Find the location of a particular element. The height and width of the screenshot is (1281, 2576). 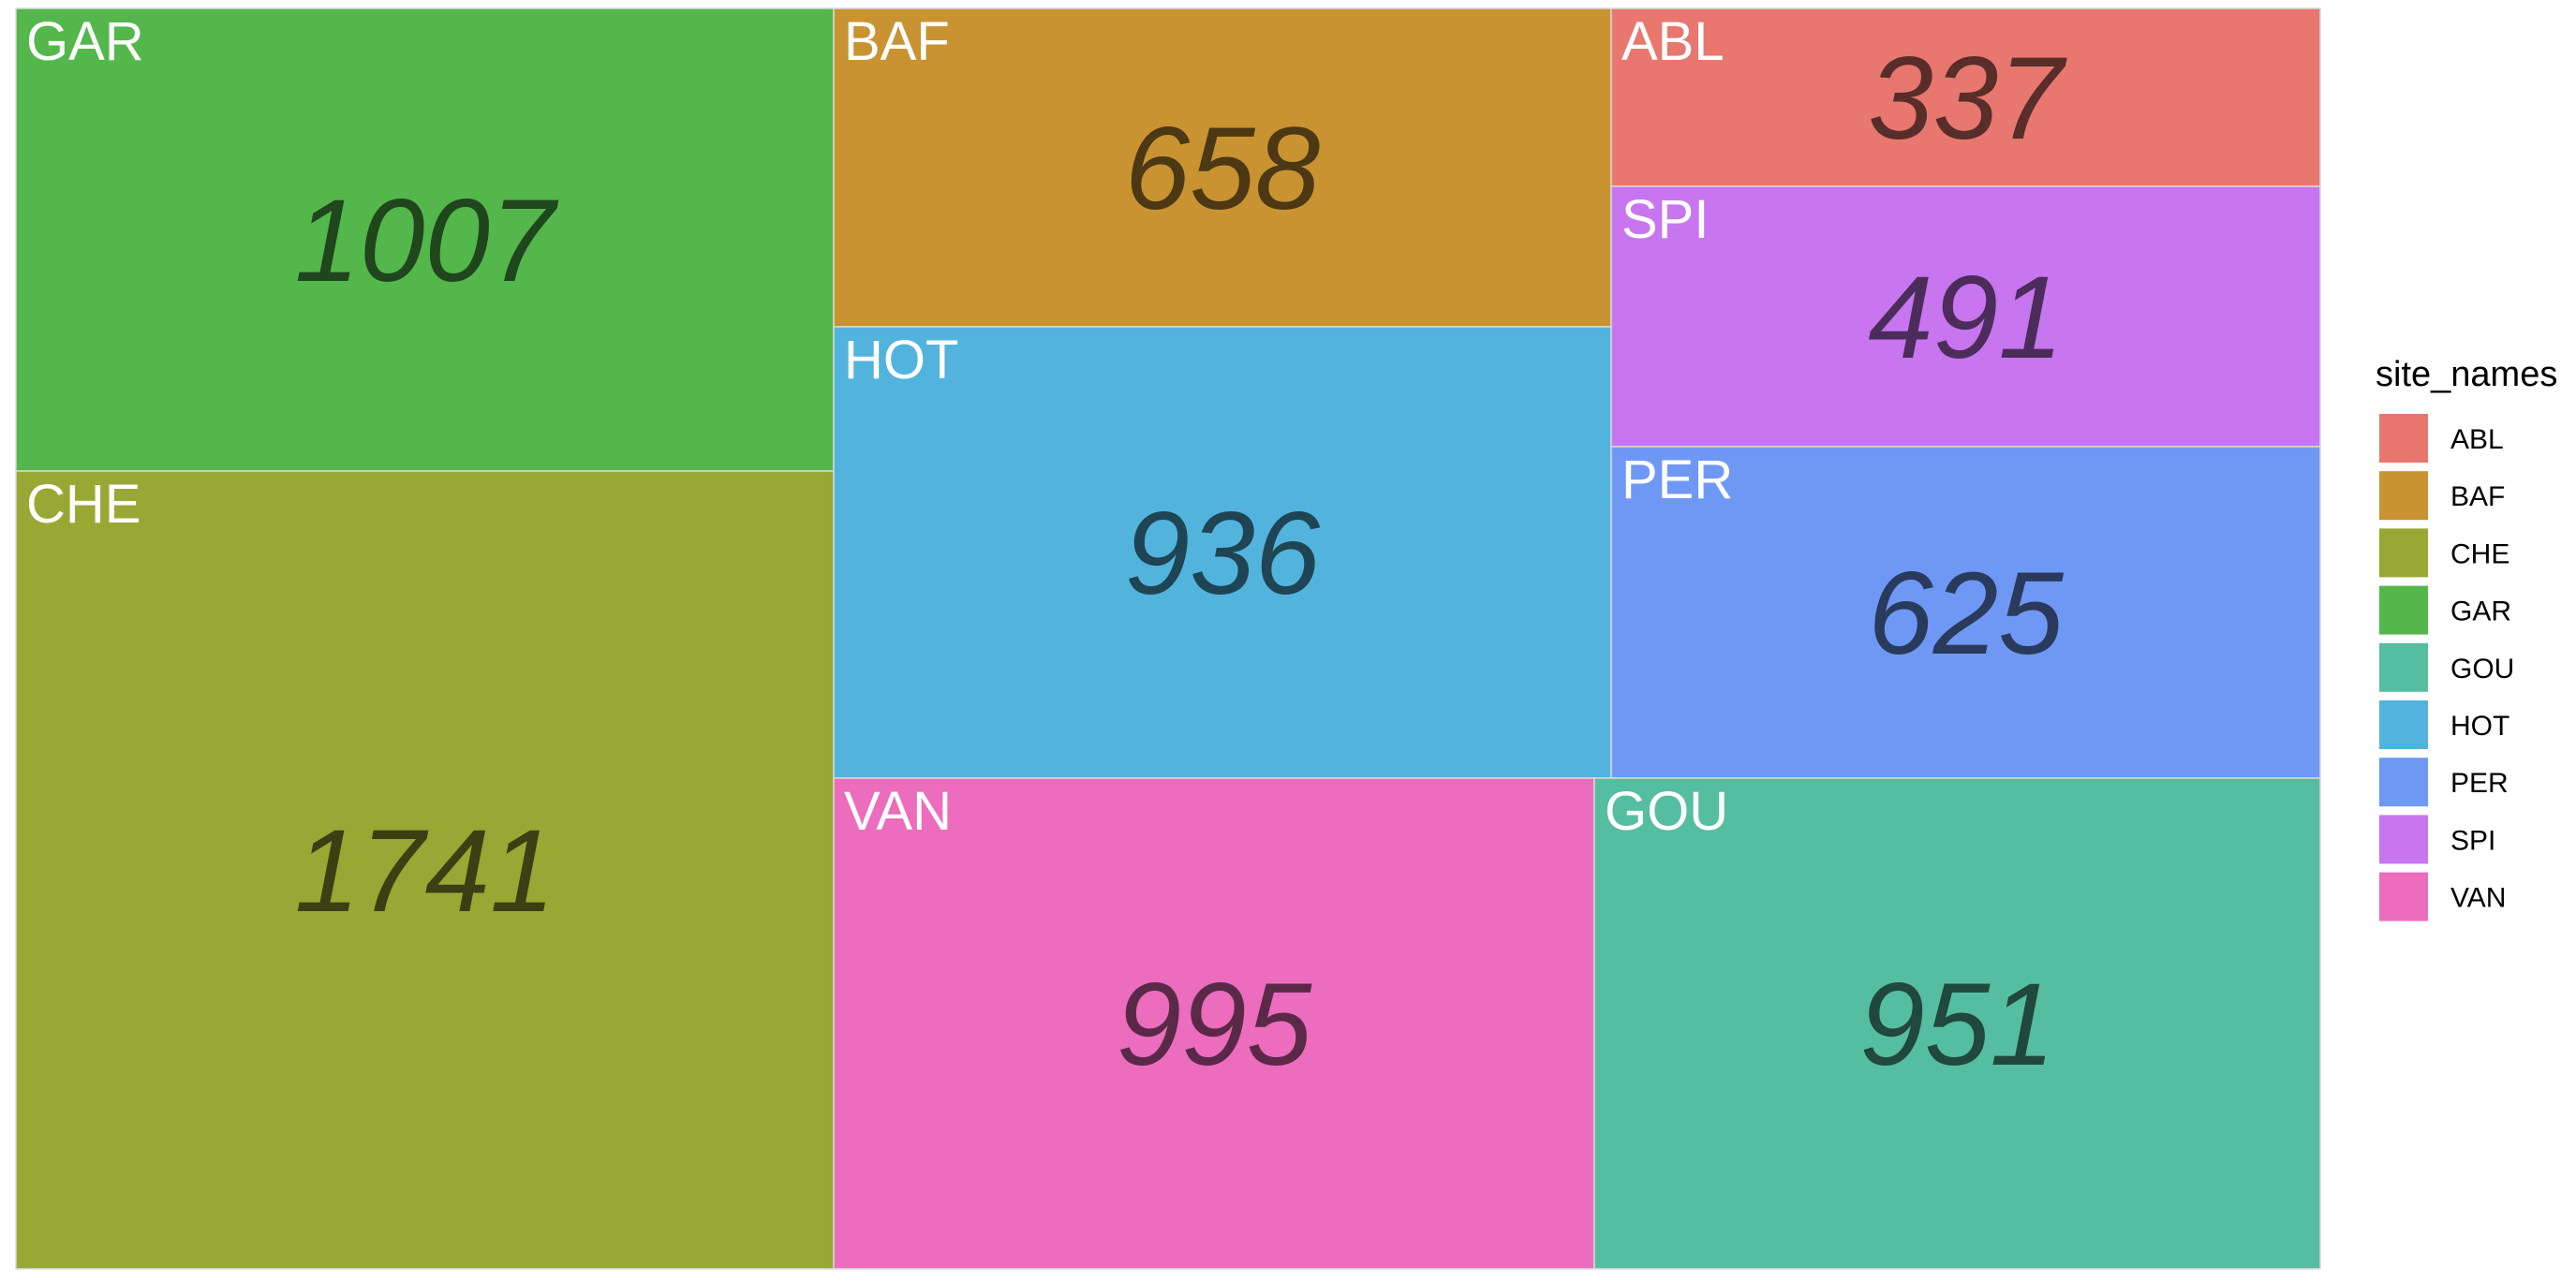

legend-items: ABL BAF CHE GAR GOU HOT PER SPI VAN is located at coordinates (2445, 667).